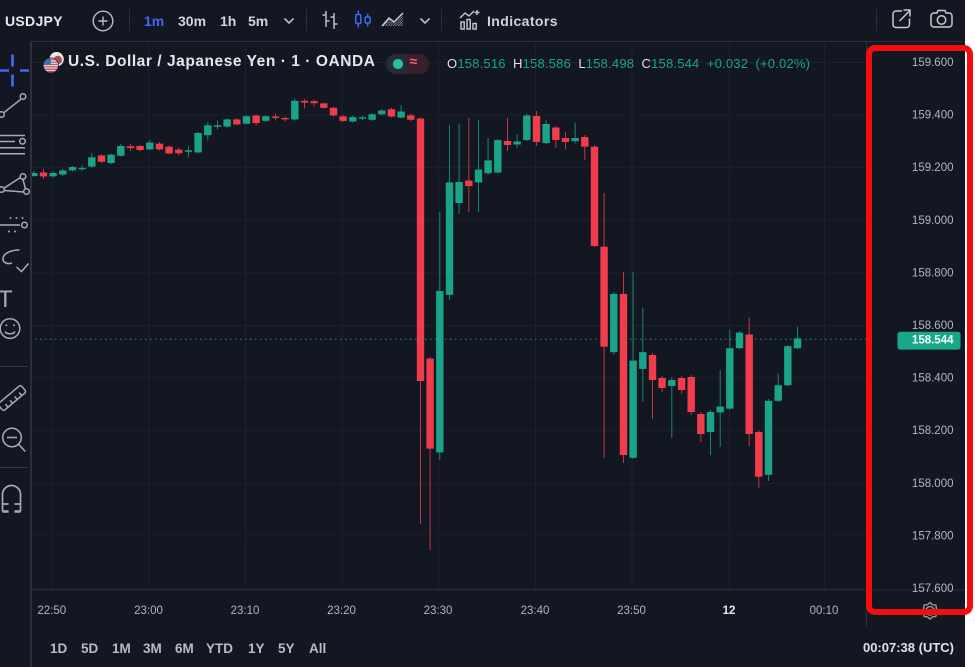 The height and width of the screenshot is (667, 975). What do you see at coordinates (933, 341) in the screenshot?
I see `svg-text: 158.544` at bounding box center [933, 341].